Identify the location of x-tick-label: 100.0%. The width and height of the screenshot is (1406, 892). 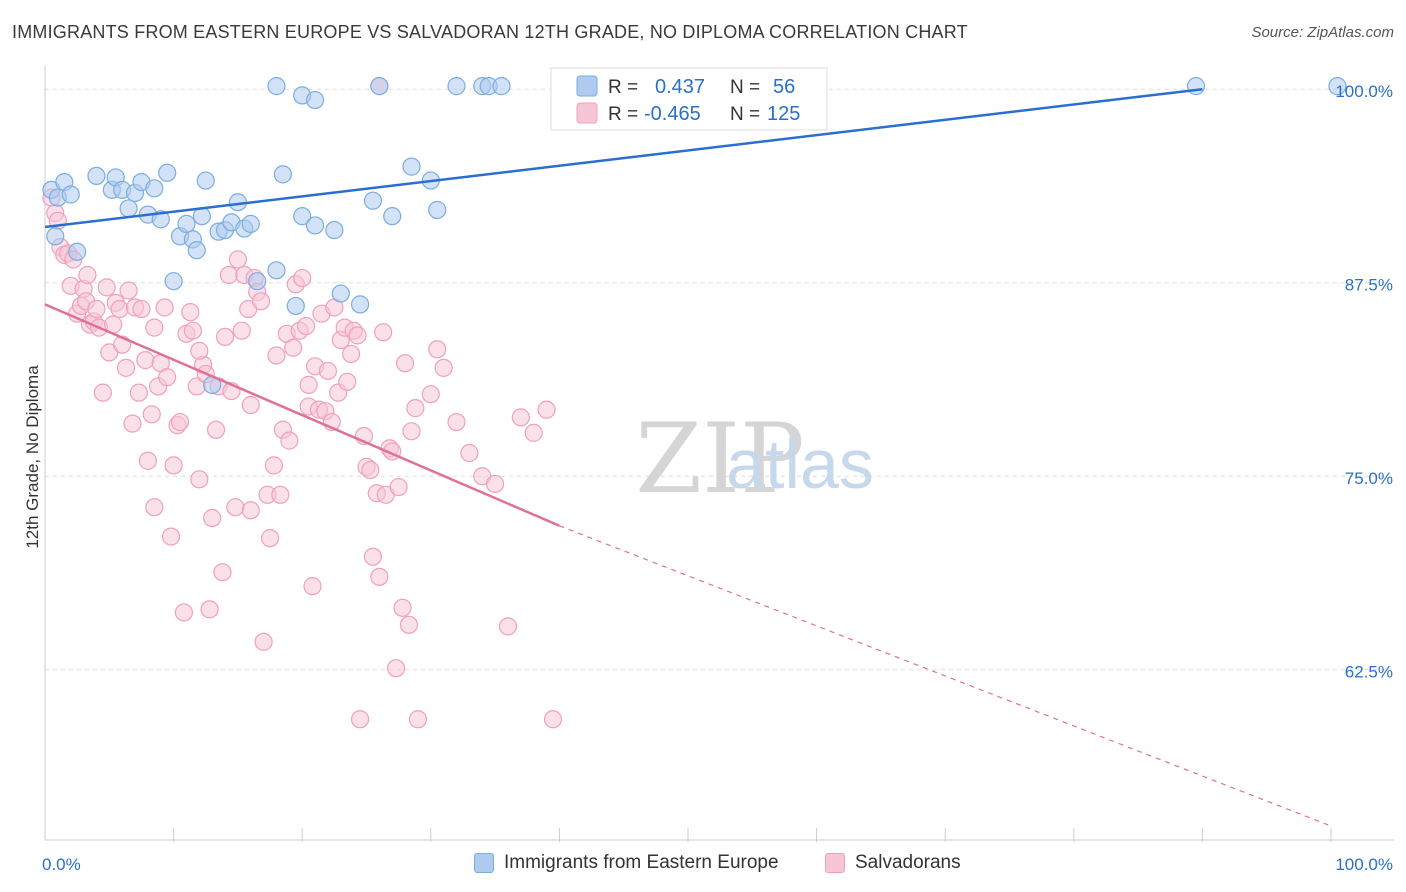
(1364, 864).